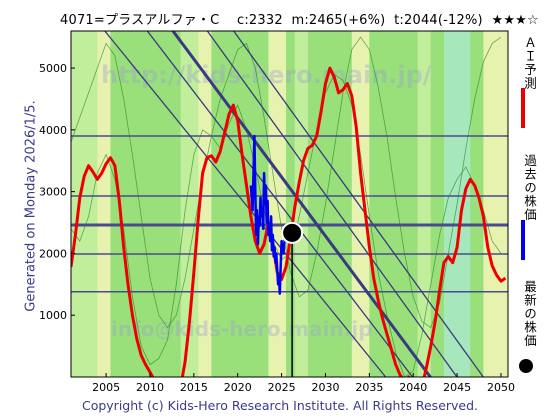  Describe the element at coordinates (266, 75) in the screenshot. I see `watermark-top: http://kids-hero.main.jp/` at that location.